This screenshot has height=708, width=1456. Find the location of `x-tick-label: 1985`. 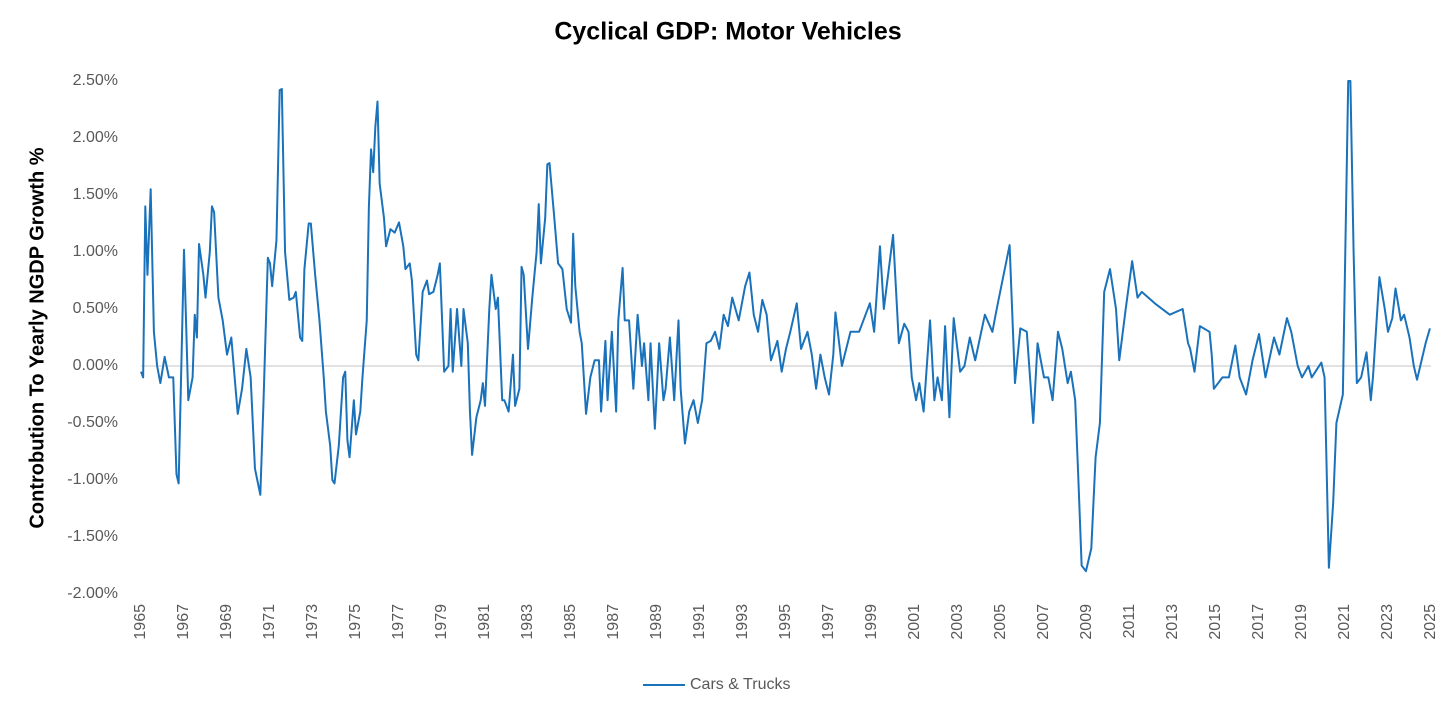

x-tick-label: 1985 is located at coordinates (570, 622).